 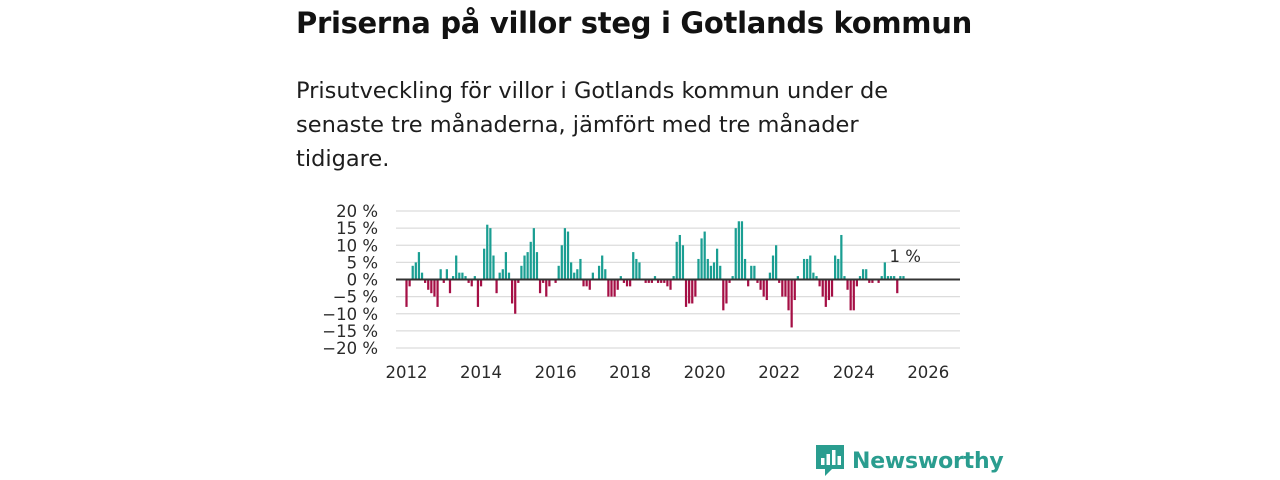 What do you see at coordinates (350, 280) in the screenshot?
I see `y-axis-labels: 20 %15 %10 %5 %0 %−5 %−10 %−15 %−20 %` at bounding box center [350, 280].